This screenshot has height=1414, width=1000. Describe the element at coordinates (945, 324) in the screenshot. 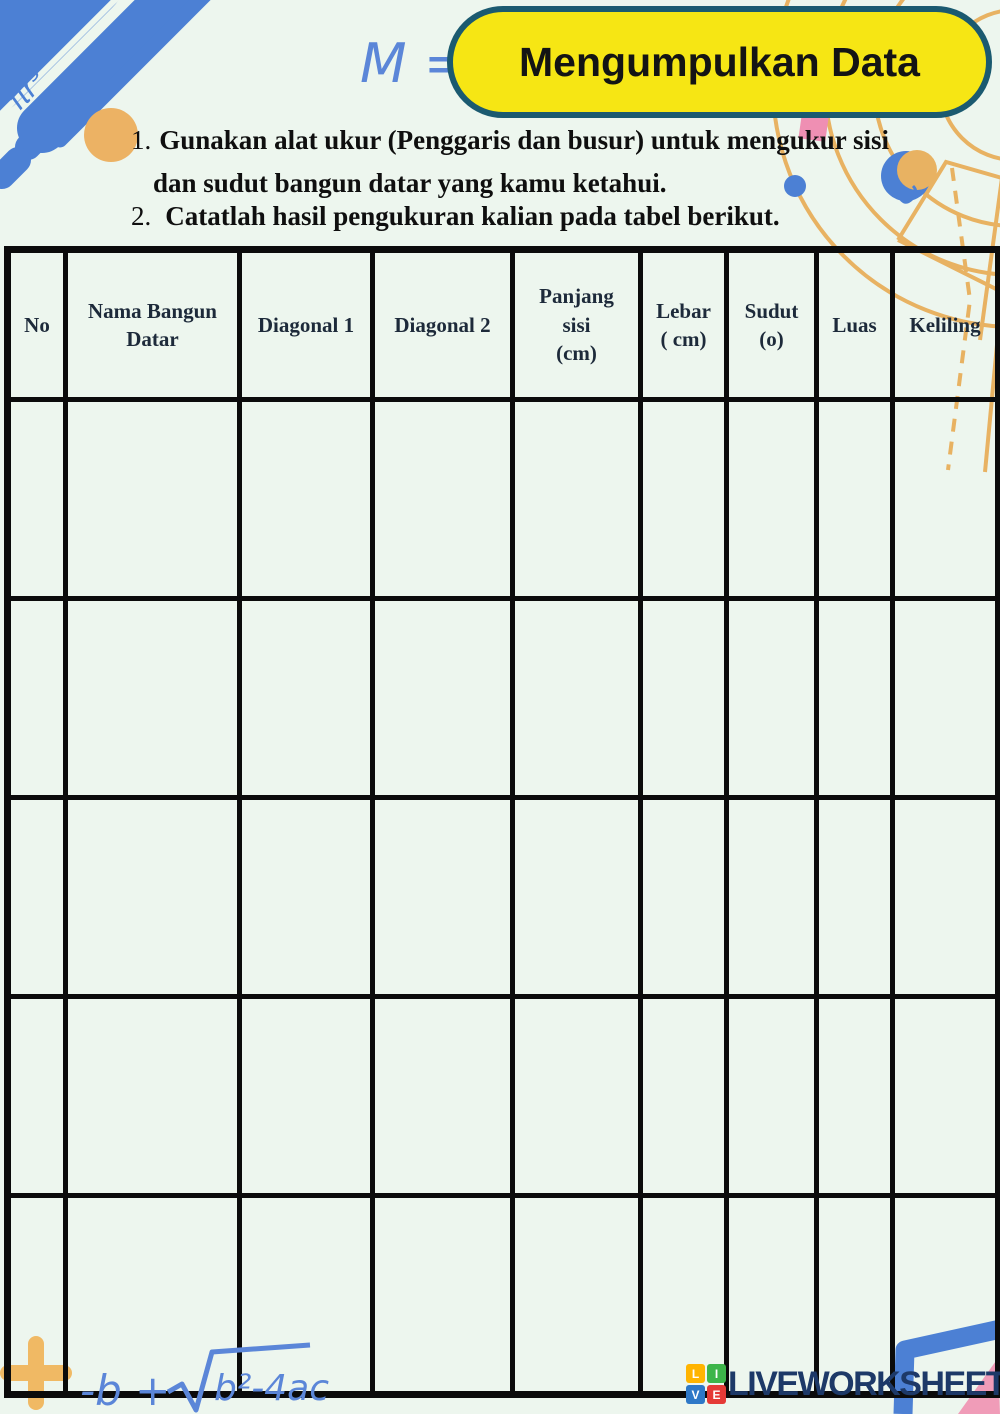

I see `column-header-keliling: Keliling` at that location.